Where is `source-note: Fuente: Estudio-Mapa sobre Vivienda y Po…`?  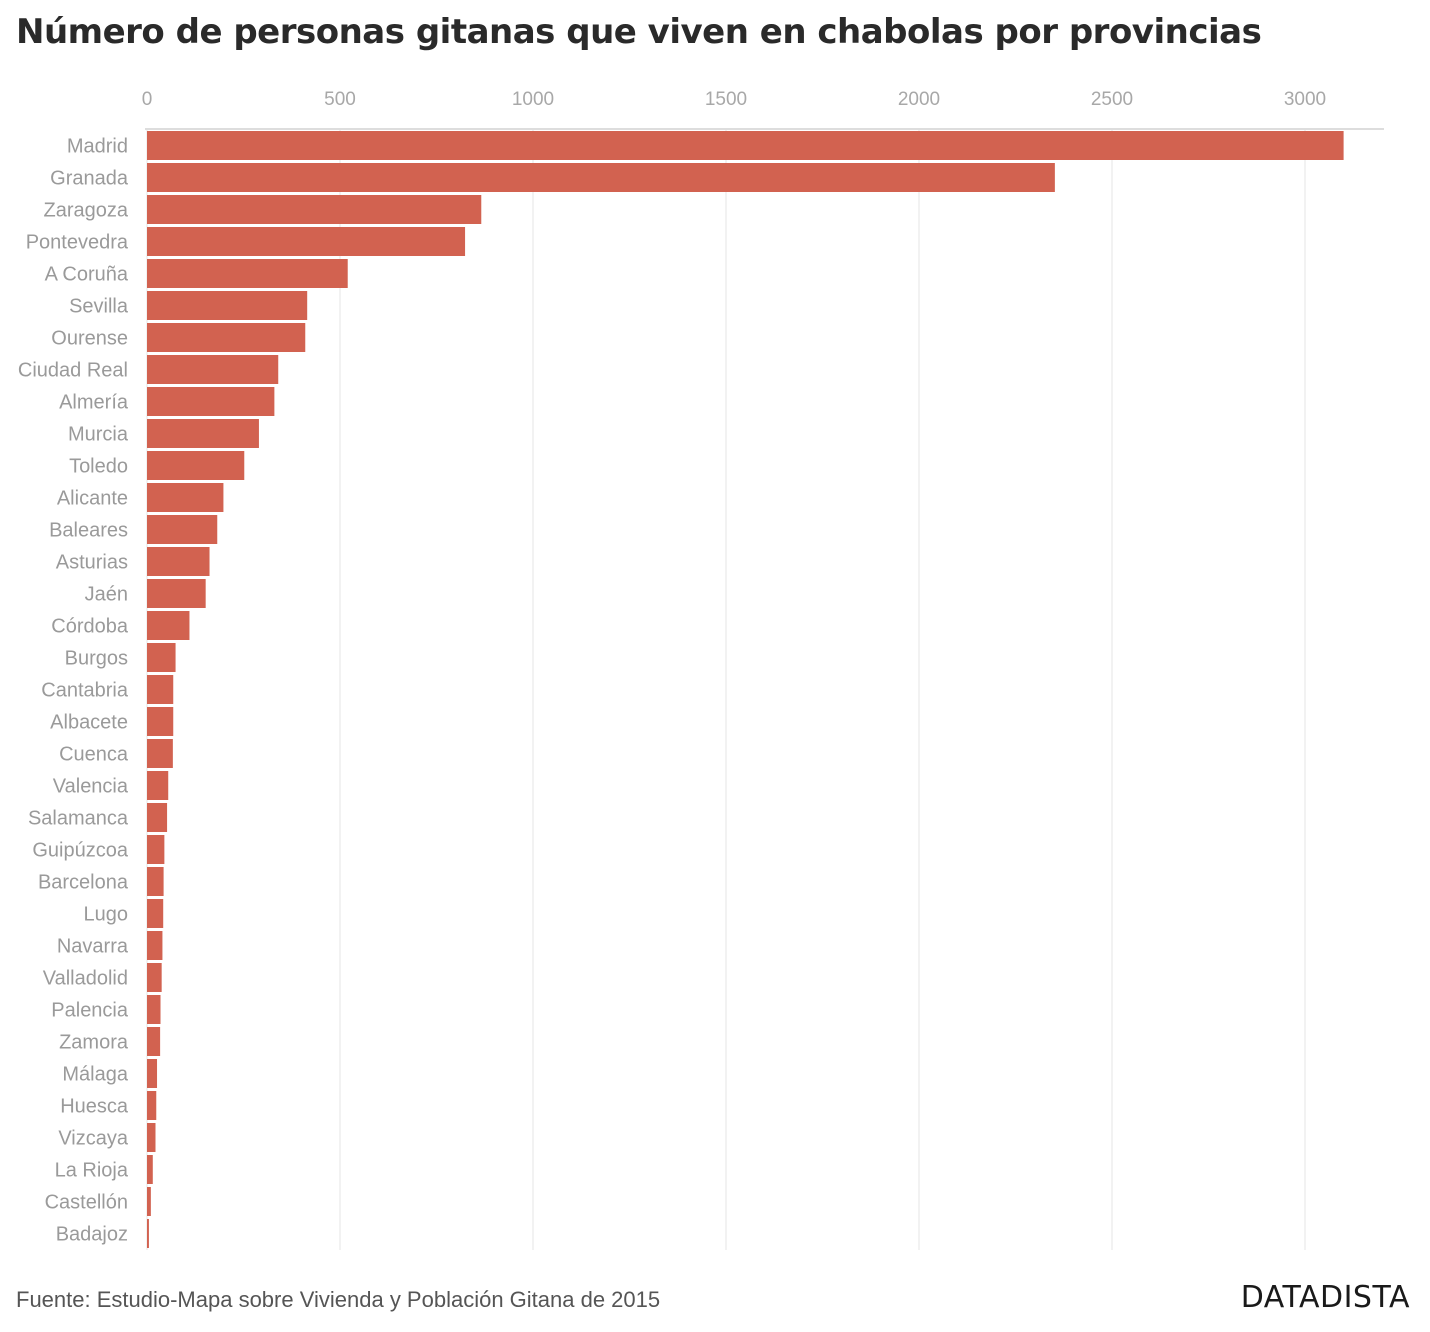 source-note: Fuente: Estudio-Mapa sobre Vivienda y Po… is located at coordinates (338, 1299).